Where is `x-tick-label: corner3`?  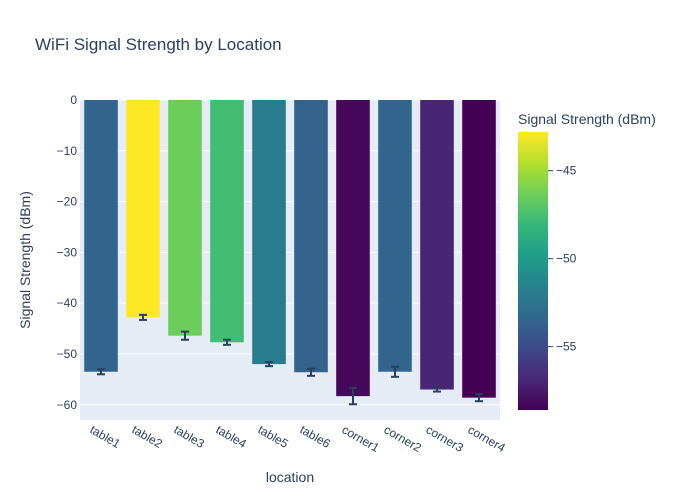
x-tick-label: corner3 is located at coordinates (445, 438).